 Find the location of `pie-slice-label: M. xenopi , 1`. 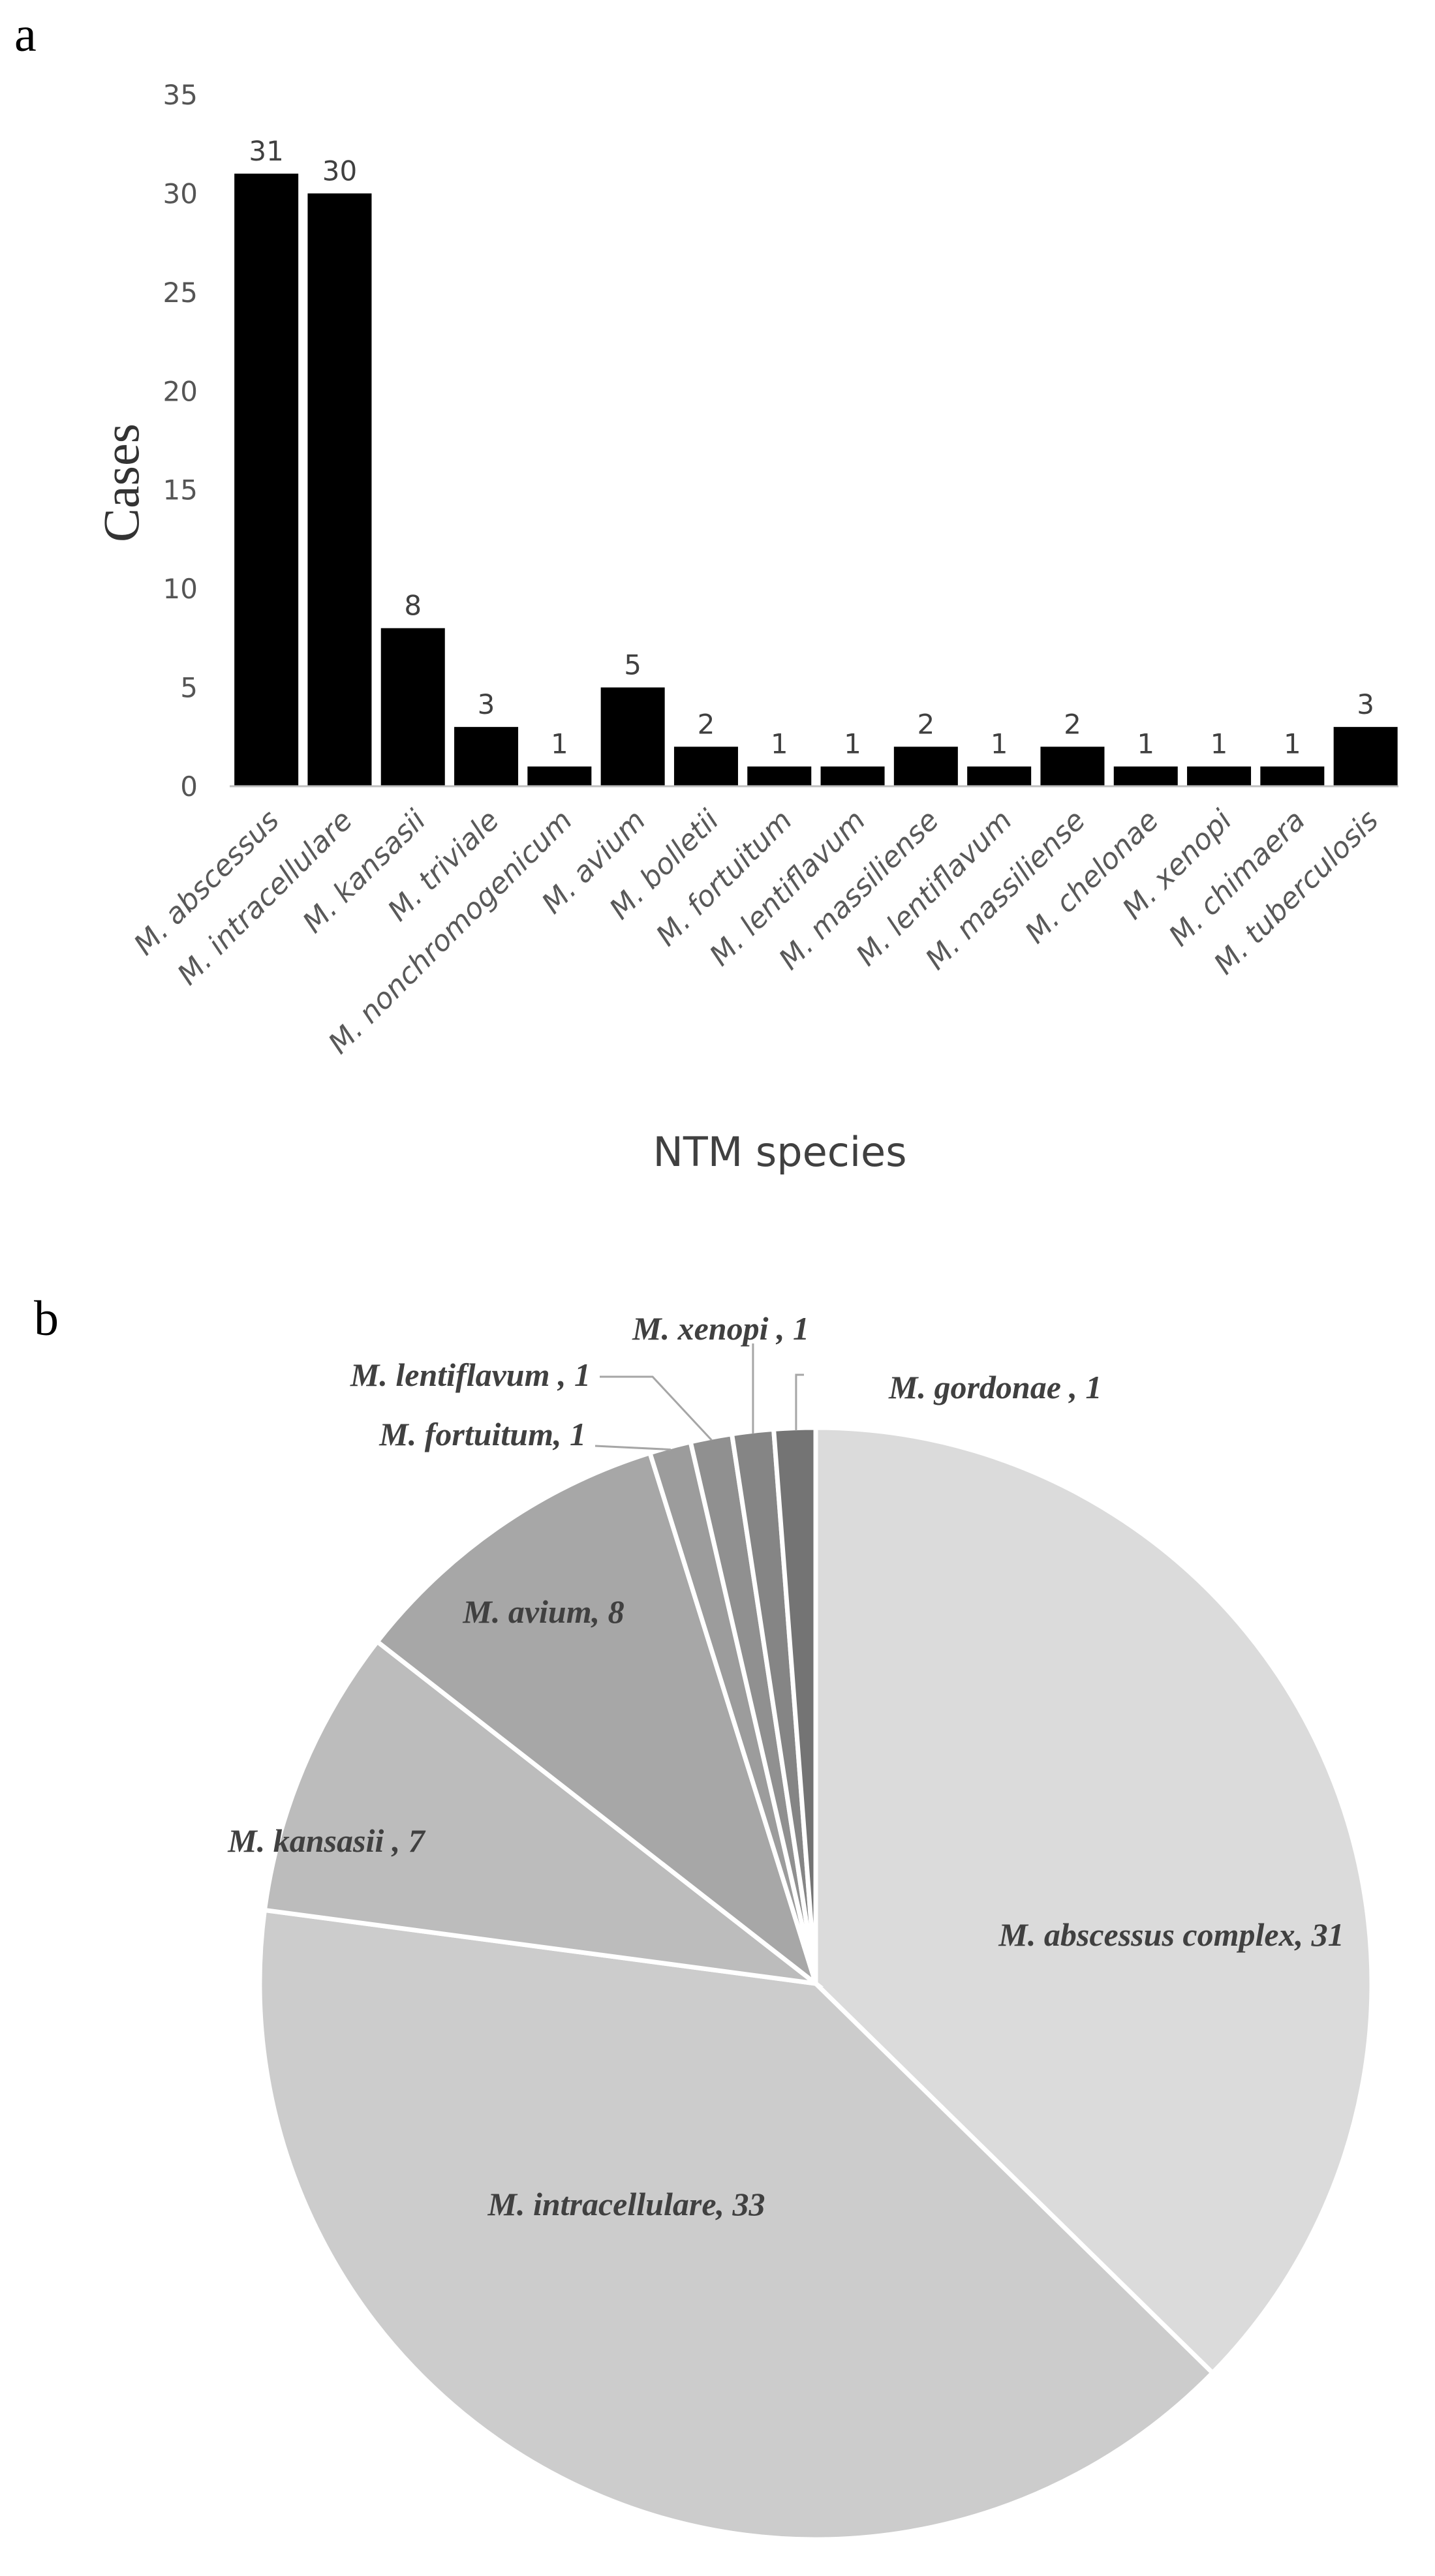

pie-slice-label: M. xenopi , 1 is located at coordinates (720, 1328).